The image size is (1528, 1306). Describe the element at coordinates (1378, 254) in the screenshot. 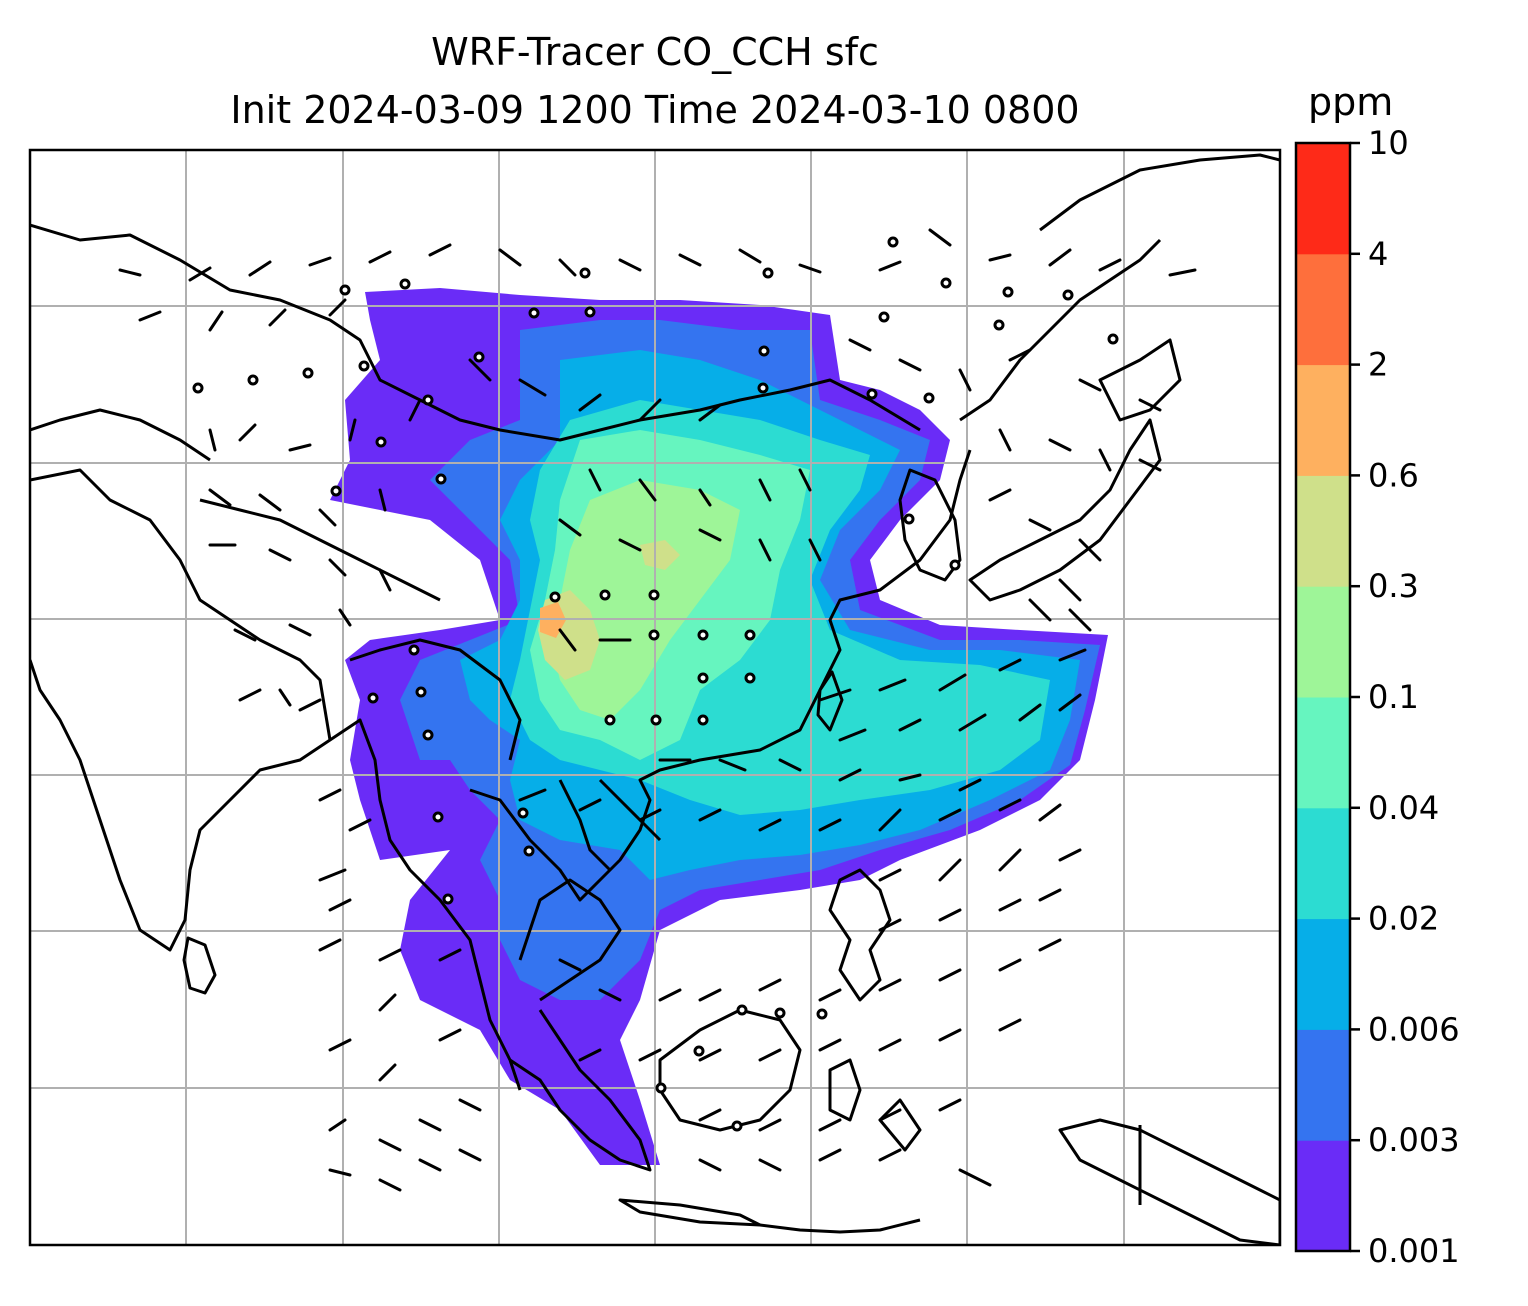

I see `colorbar-tick-label: 4` at that location.